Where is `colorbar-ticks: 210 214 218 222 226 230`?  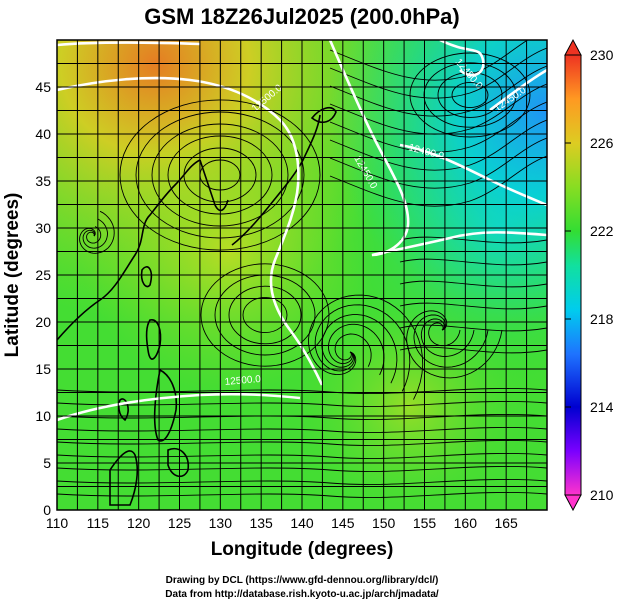
colorbar-ticks: 210 214 218 222 226 230 is located at coordinates (589, 275).